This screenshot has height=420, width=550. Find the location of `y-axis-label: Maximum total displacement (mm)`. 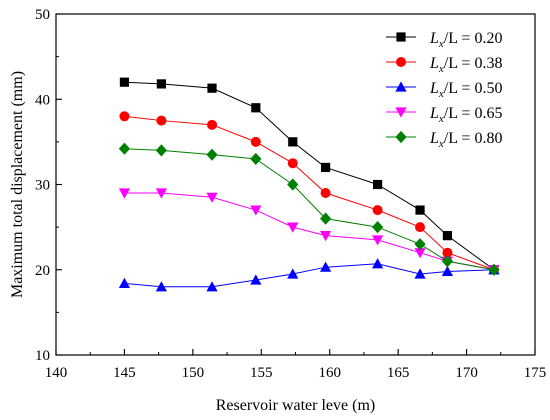

y-axis-label: Maximum total displacement (mm) is located at coordinates (17, 184).